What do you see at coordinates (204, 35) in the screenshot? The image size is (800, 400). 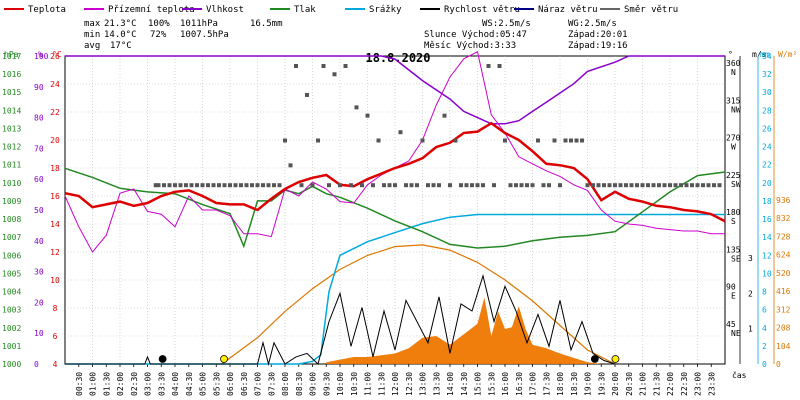 I see `stat-min-press: 1007.5hPa` at bounding box center [204, 35].